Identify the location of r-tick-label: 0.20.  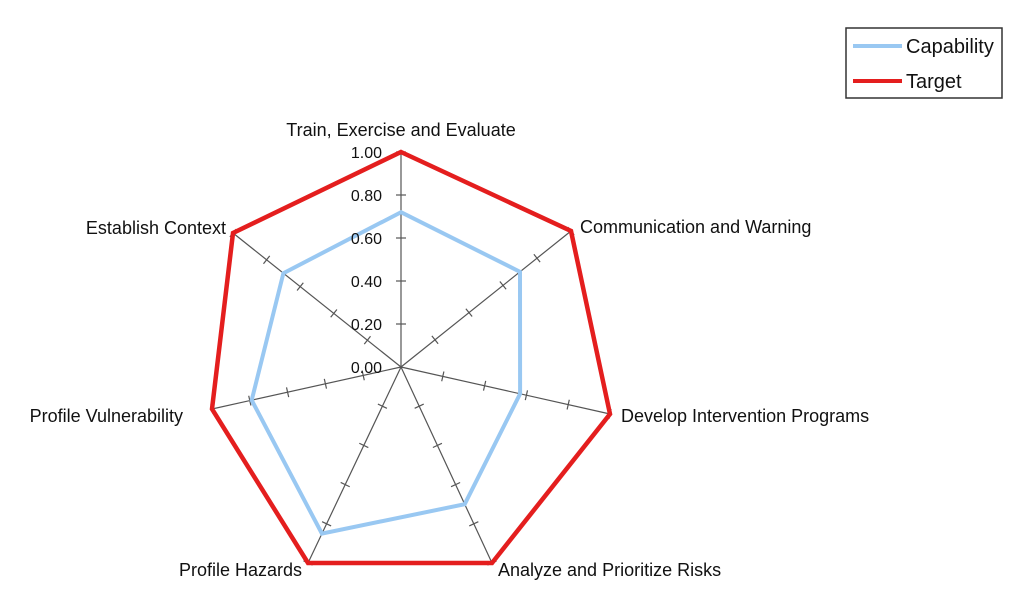
(366, 325).